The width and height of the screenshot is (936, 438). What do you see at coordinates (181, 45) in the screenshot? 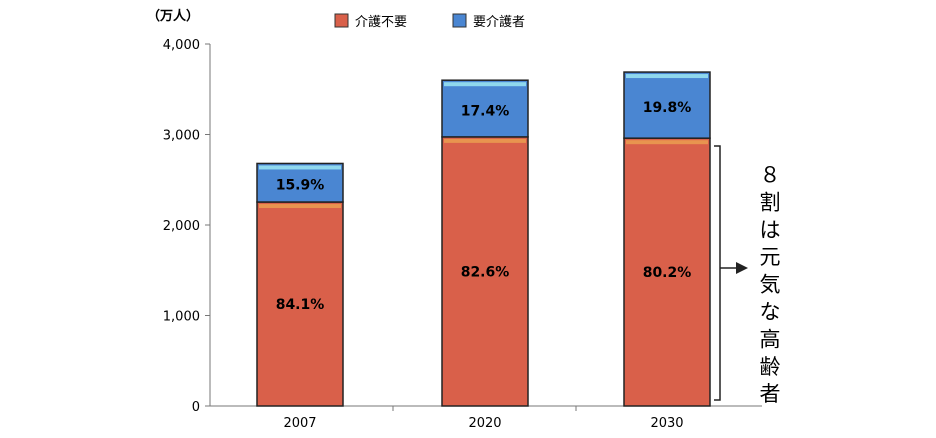
I see `y-tick-label: 4,000` at bounding box center [181, 45].